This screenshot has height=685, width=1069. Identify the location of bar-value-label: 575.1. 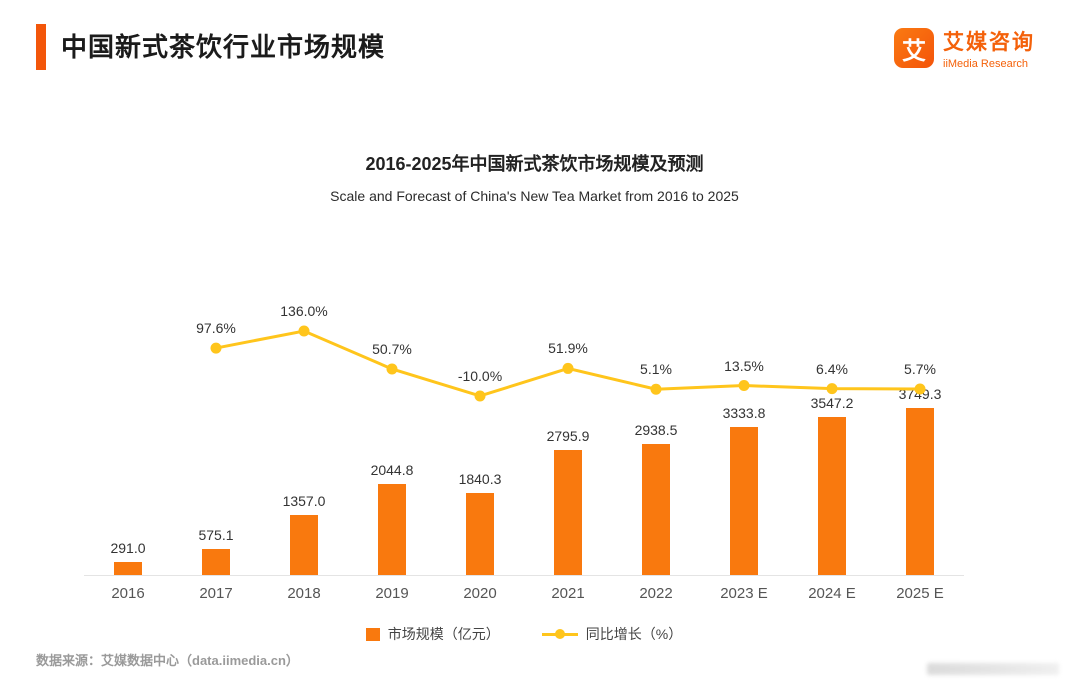
(216, 535).